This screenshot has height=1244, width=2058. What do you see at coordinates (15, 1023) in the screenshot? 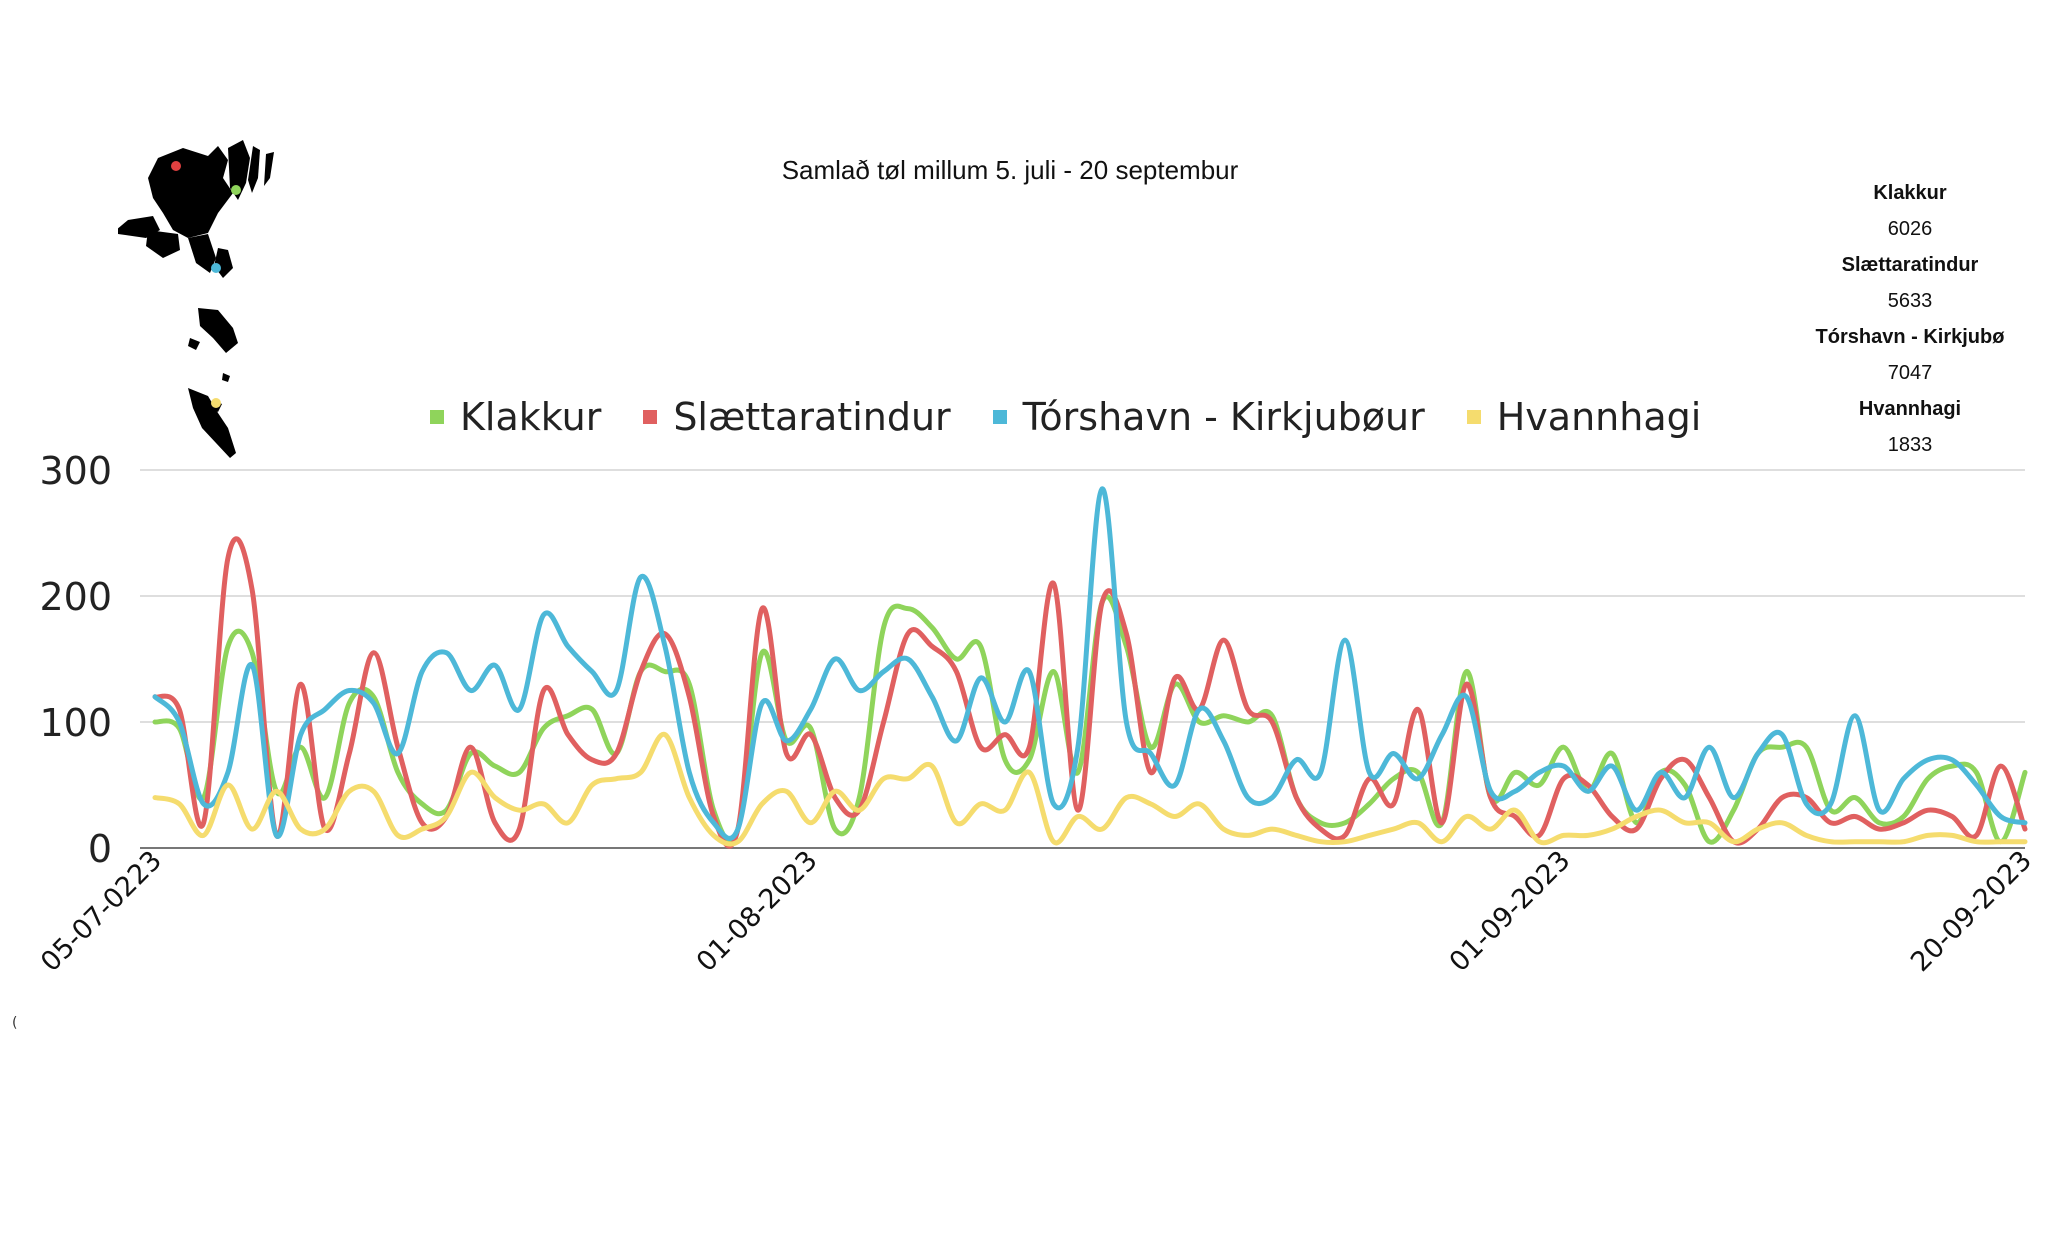
I see `stray-mark: (` at bounding box center [15, 1023].